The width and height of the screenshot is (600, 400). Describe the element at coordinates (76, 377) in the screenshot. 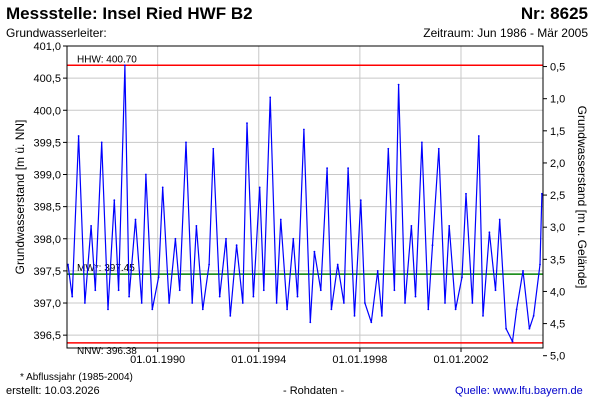

I see `footnote: * Abflussjahr (1985-2004)` at that location.